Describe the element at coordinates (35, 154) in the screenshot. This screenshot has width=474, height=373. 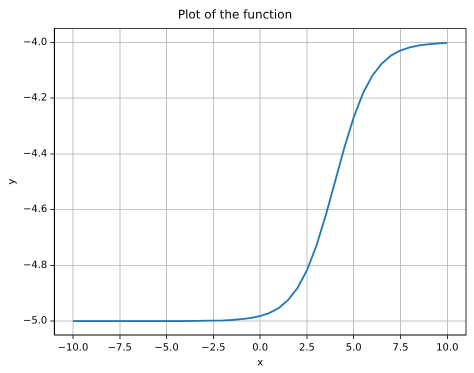
I see `y-tick-label: −4.4` at that location.